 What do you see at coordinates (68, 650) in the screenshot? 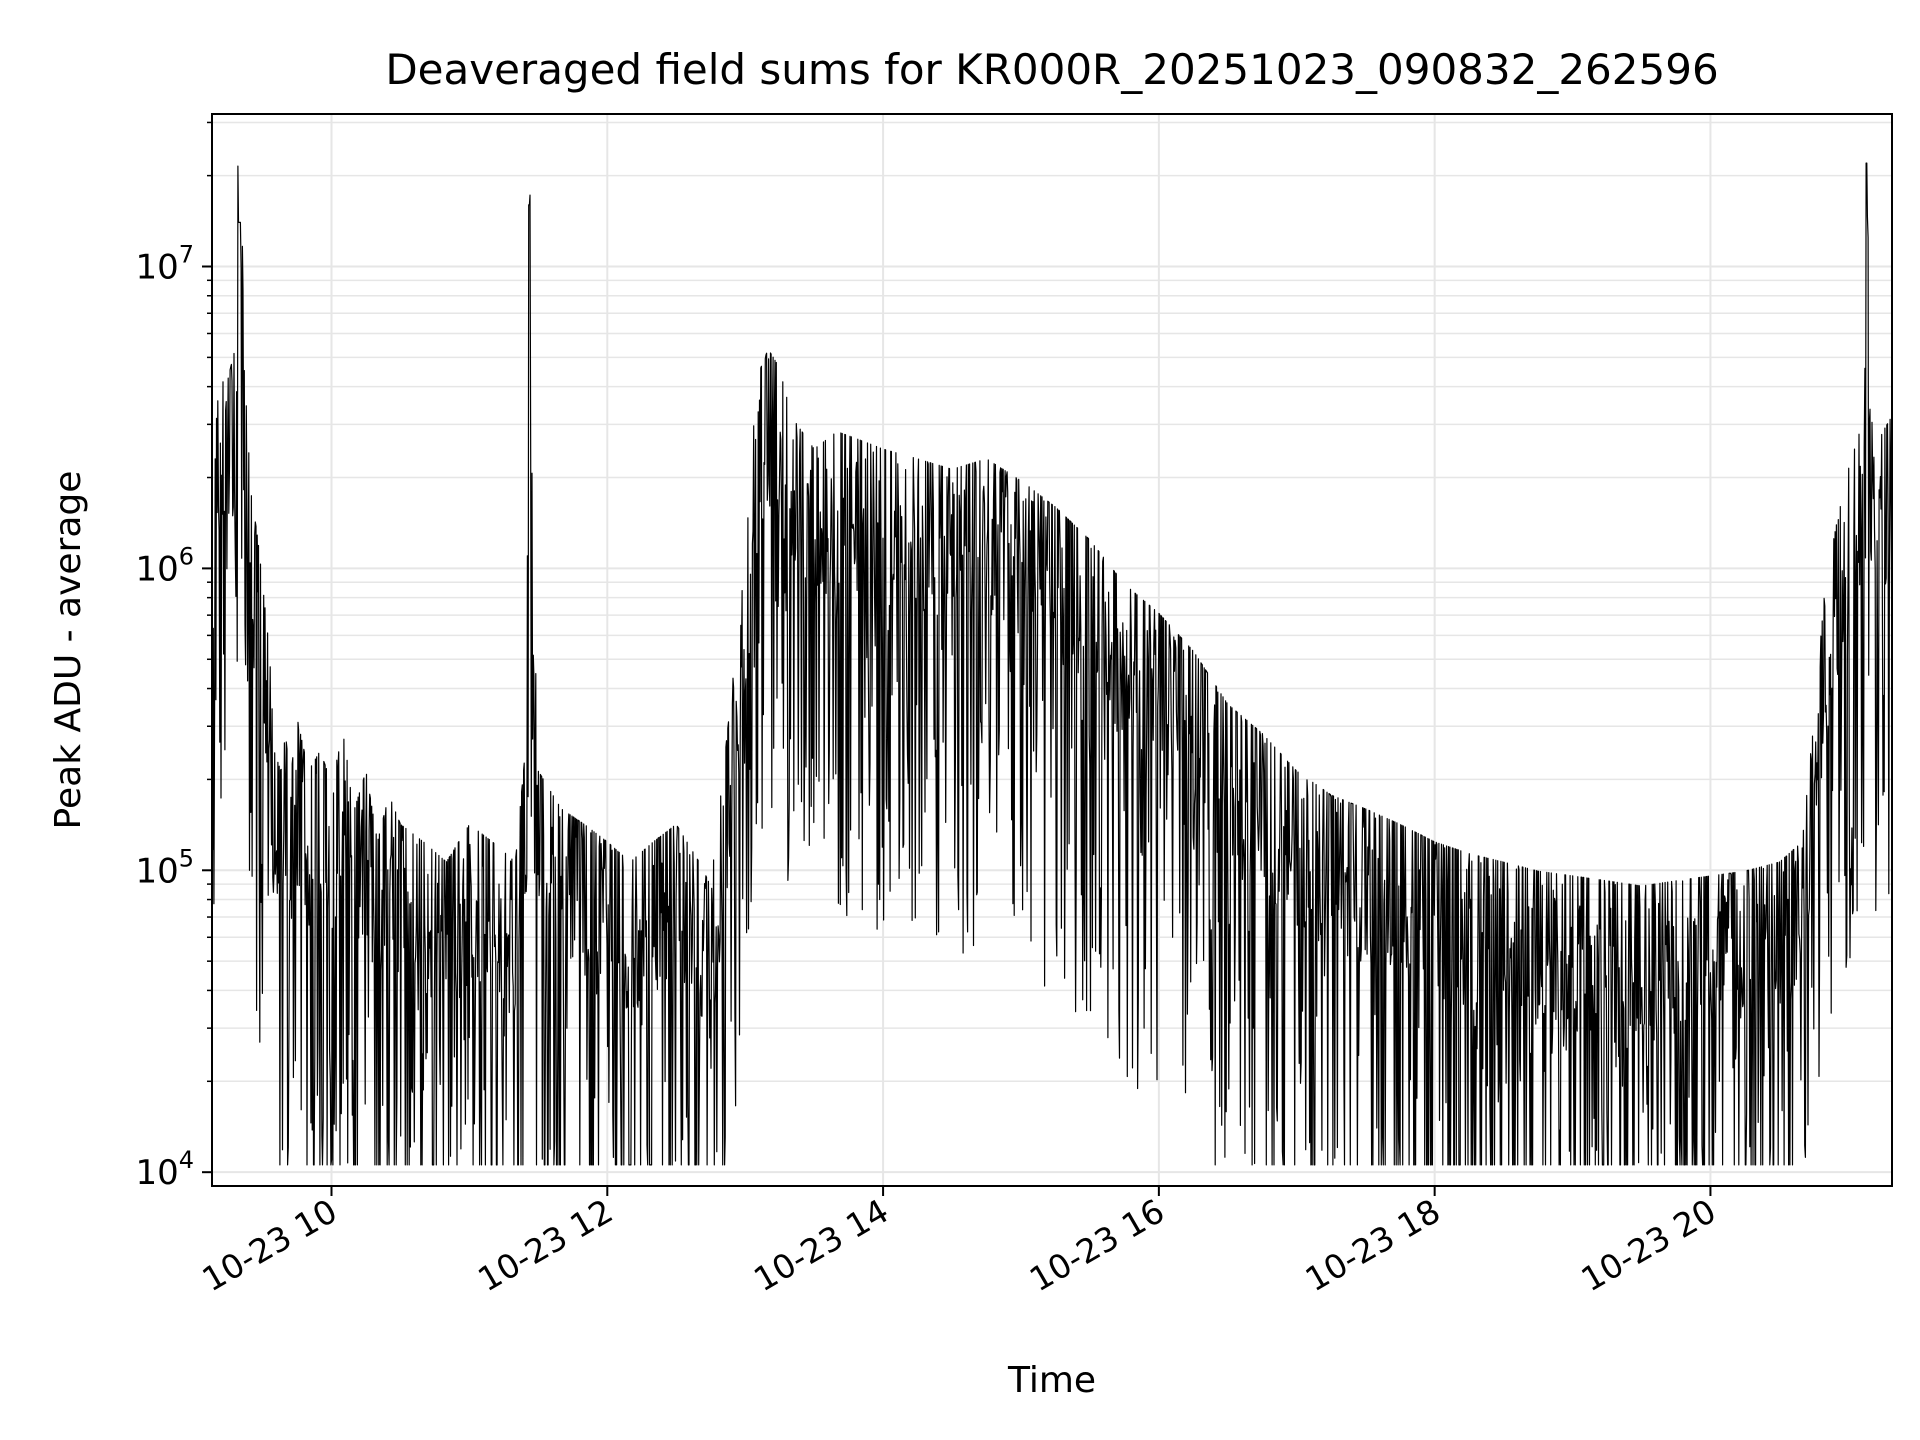
I see `y-axis-label: Peak ADU - average` at bounding box center [68, 650].